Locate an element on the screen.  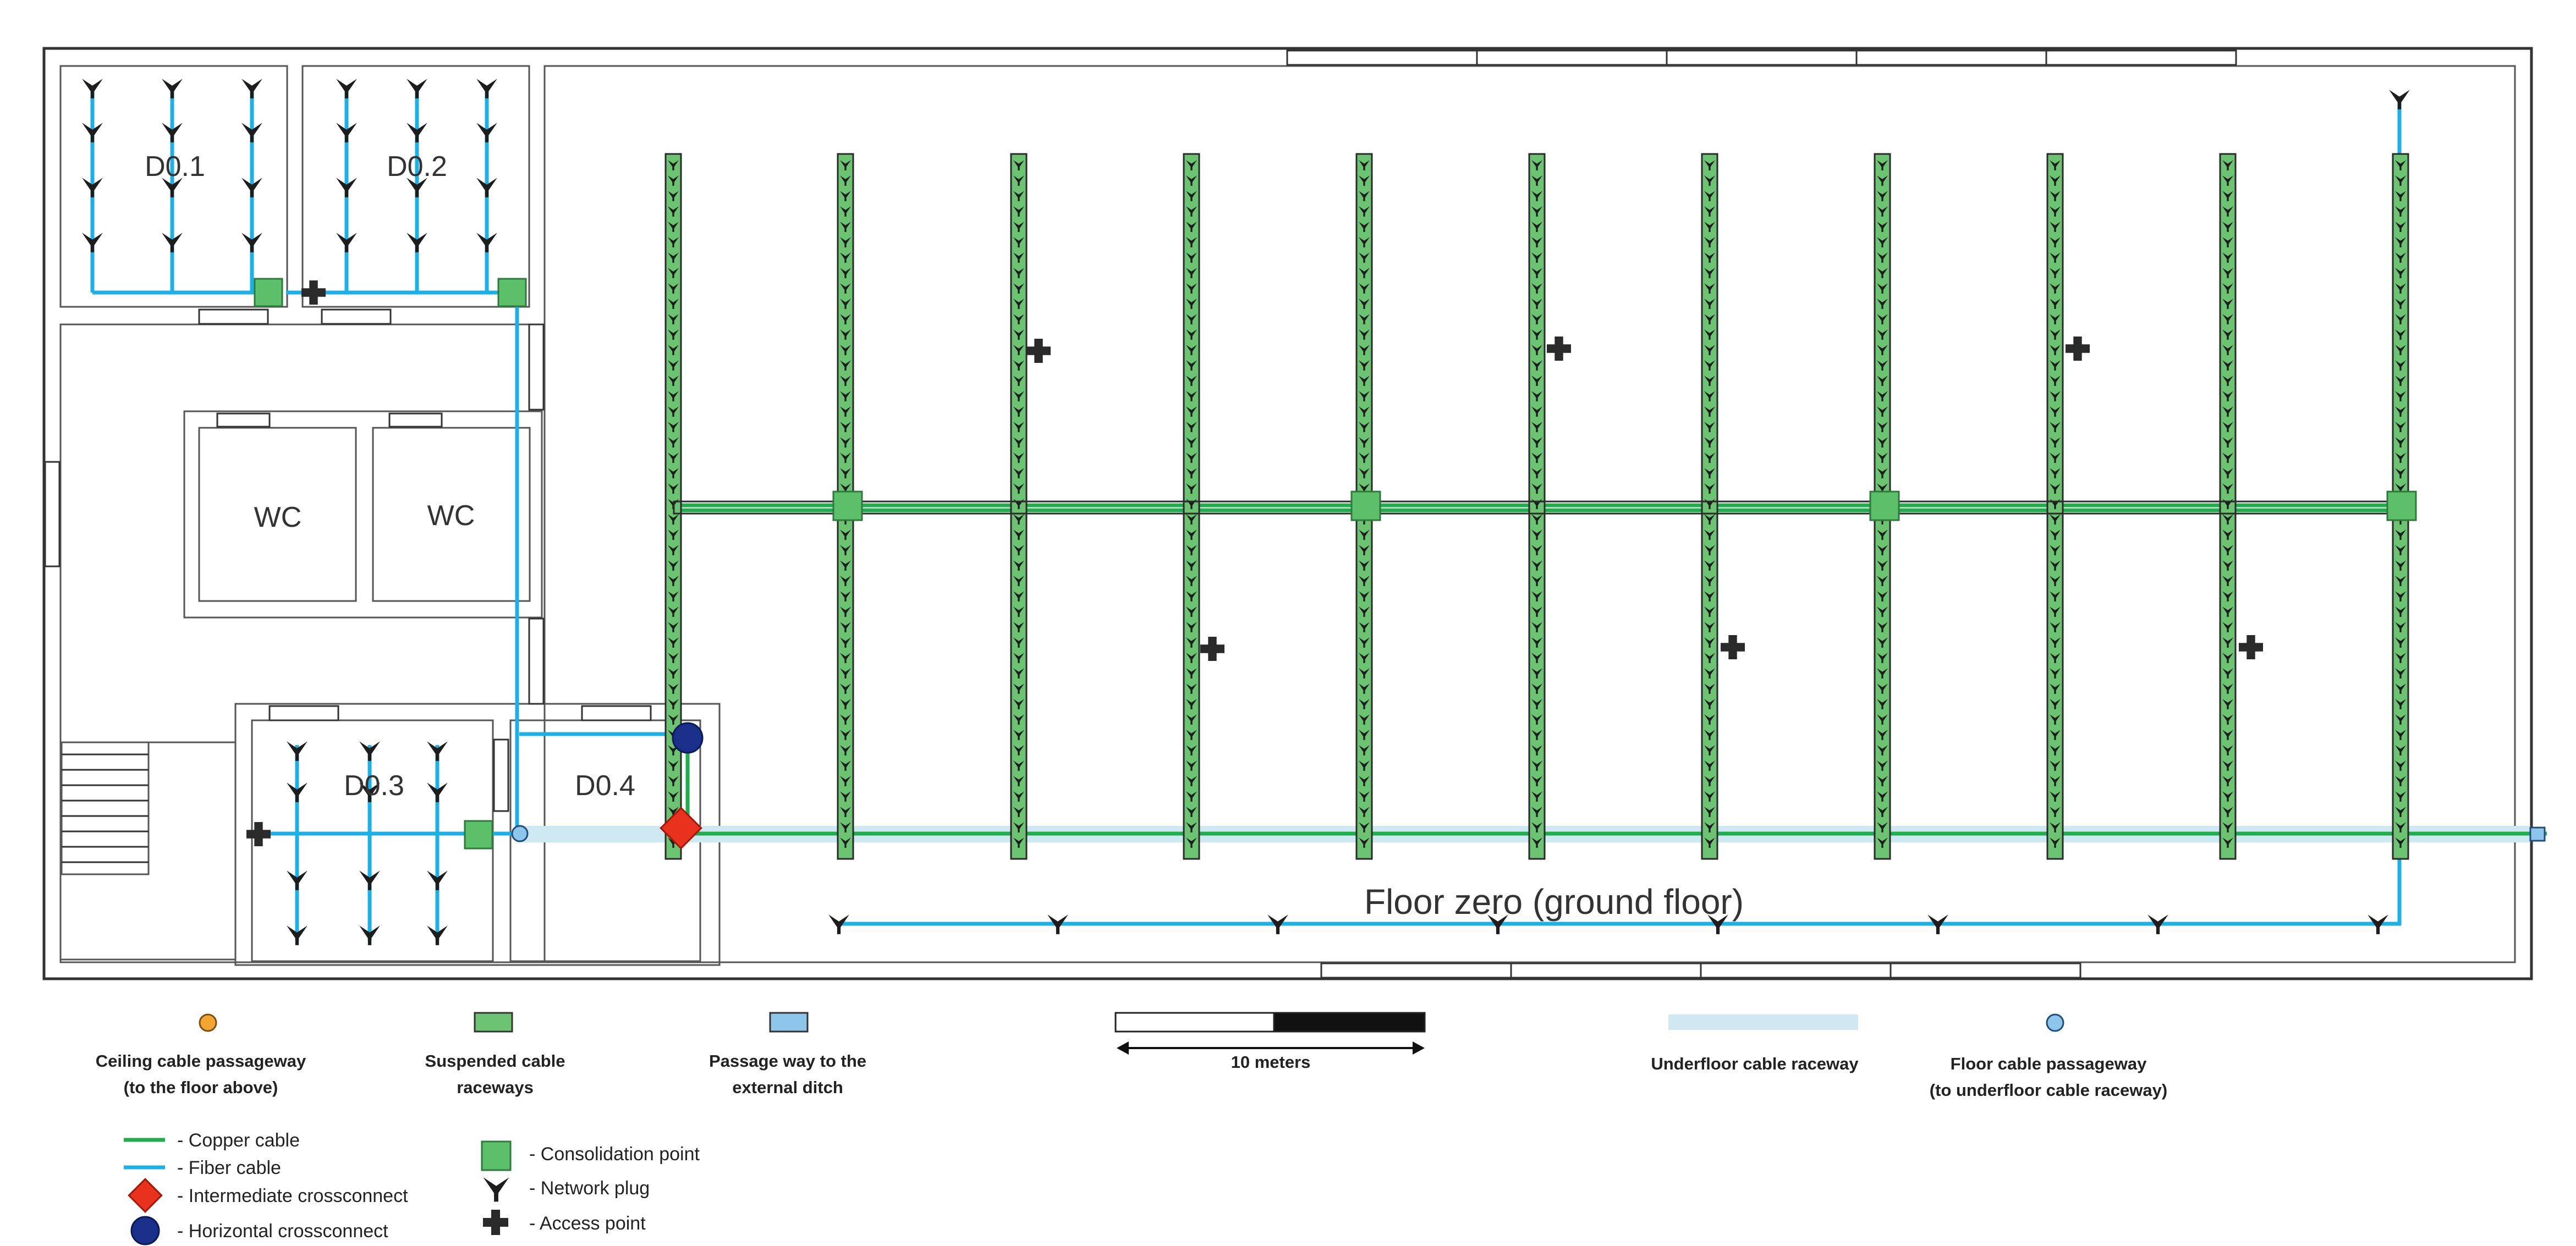
room-label-d02: D0.2 is located at coordinates (417, 167).